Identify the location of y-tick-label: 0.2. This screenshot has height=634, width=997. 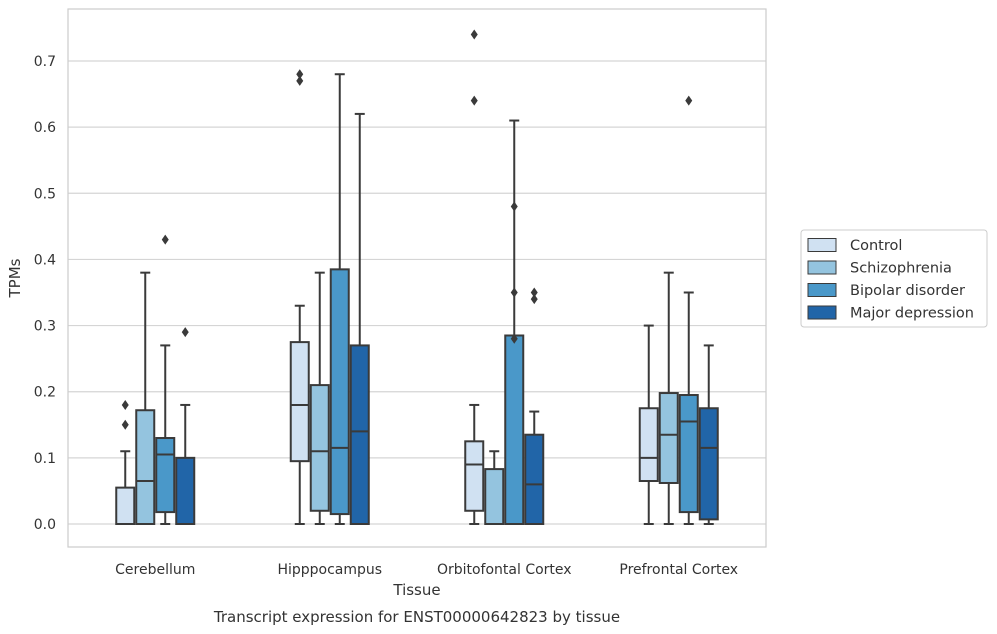
(45, 393).